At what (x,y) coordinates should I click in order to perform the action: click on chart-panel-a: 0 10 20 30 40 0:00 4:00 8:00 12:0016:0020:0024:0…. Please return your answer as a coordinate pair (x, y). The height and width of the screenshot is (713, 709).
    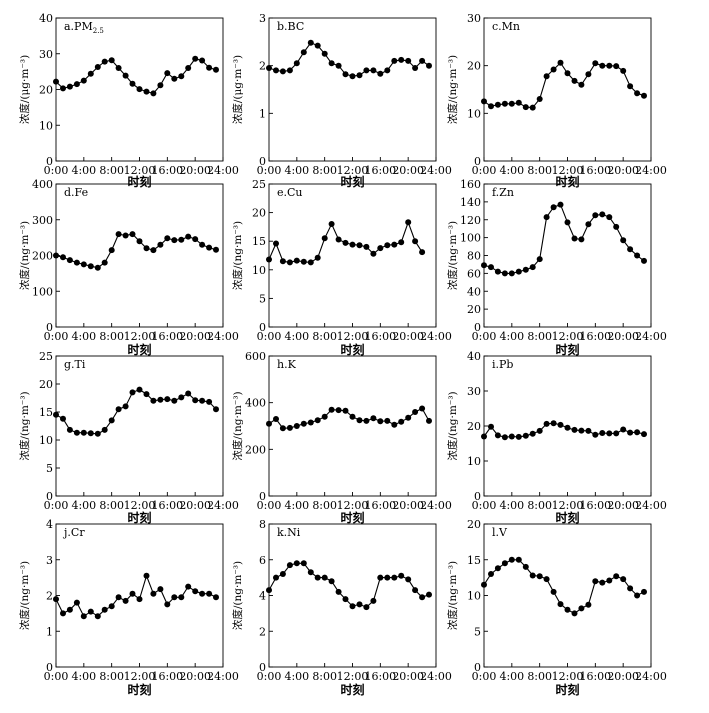
    Looking at the image, I should click on (128, 100).